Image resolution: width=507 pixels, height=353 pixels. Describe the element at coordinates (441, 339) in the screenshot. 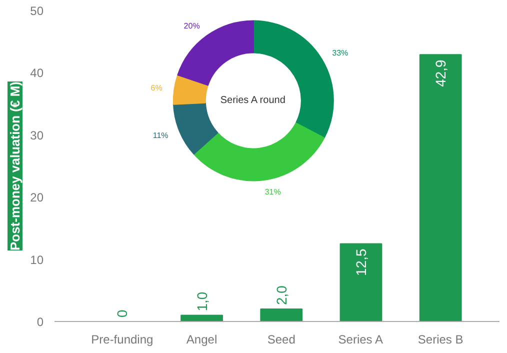

I see `x-tick-label: Series B` at that location.